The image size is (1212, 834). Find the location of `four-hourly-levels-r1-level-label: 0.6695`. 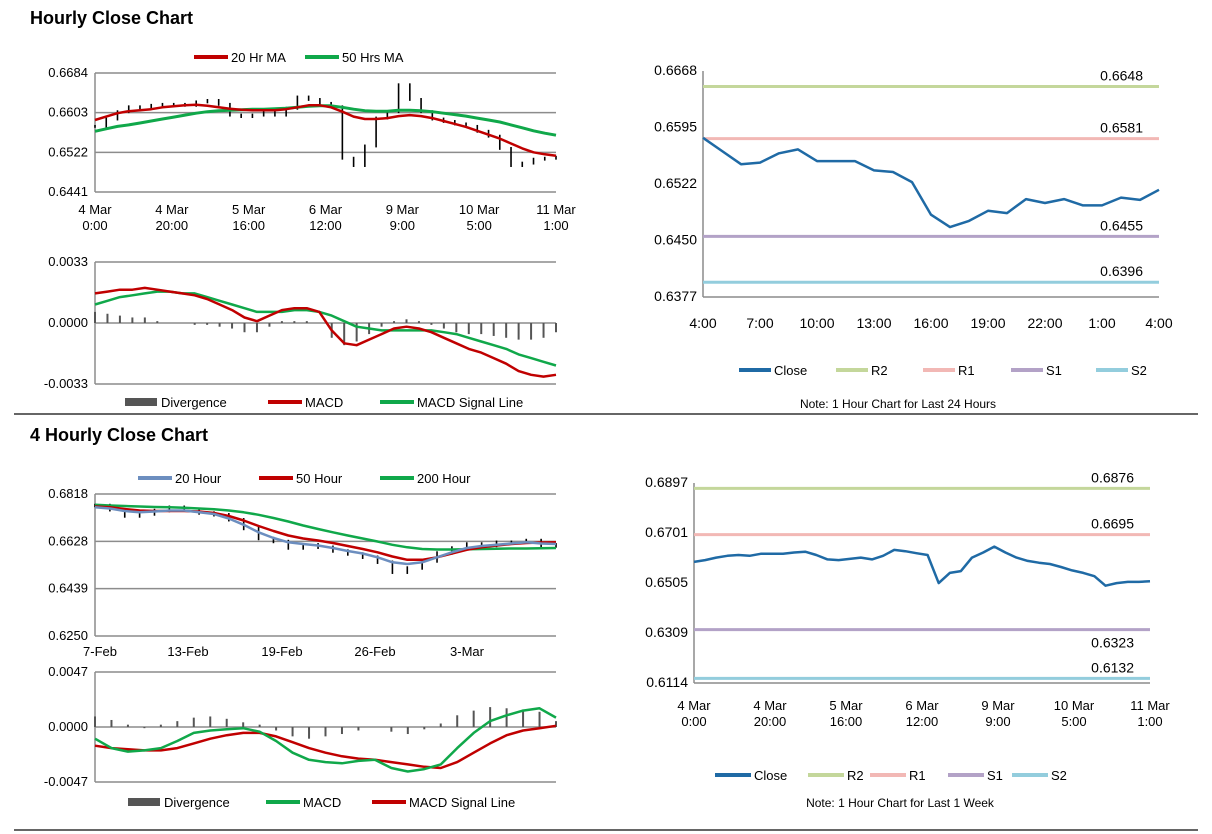

four-hourly-levels-r1-level-label: 0.6695 is located at coordinates (1112, 524).